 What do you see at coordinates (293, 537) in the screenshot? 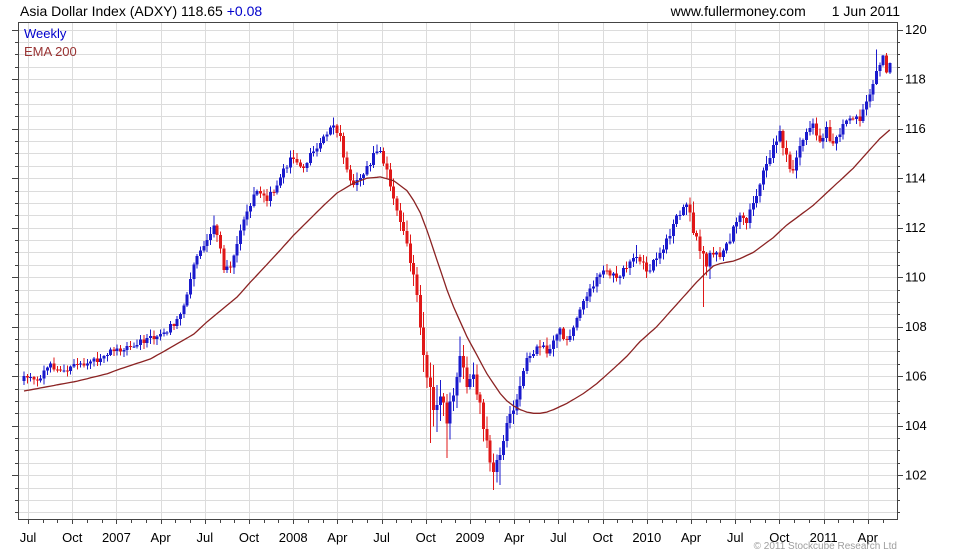
I see `svg-text: 2008` at bounding box center [293, 537].